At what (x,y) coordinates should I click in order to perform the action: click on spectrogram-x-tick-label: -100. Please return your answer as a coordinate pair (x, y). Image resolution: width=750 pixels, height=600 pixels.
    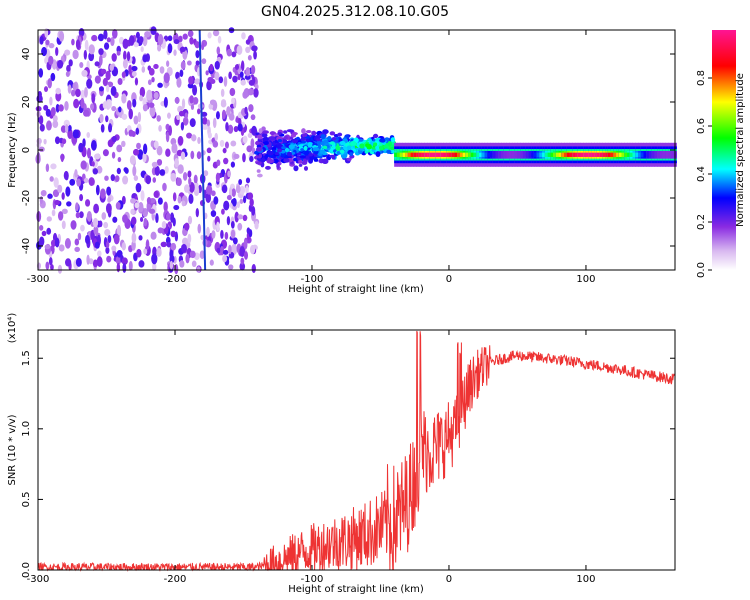
    Looking at the image, I should click on (312, 279).